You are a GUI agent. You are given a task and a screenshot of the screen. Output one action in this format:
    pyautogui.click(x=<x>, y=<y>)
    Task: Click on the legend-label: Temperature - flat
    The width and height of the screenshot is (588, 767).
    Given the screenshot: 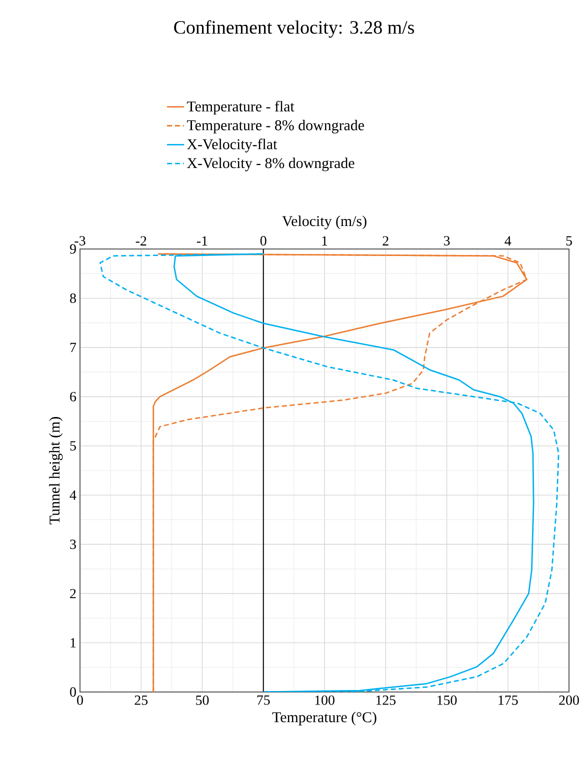 What is the action you would take?
    pyautogui.click(x=240, y=107)
    